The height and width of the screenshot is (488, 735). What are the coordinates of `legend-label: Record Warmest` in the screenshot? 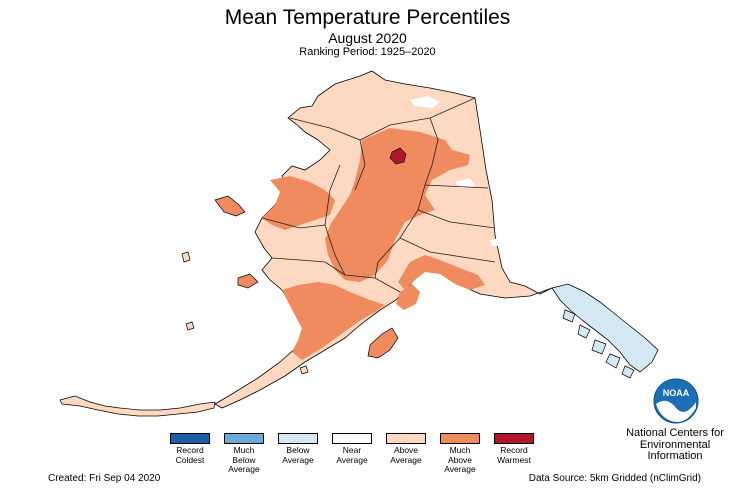 It's located at (514, 455).